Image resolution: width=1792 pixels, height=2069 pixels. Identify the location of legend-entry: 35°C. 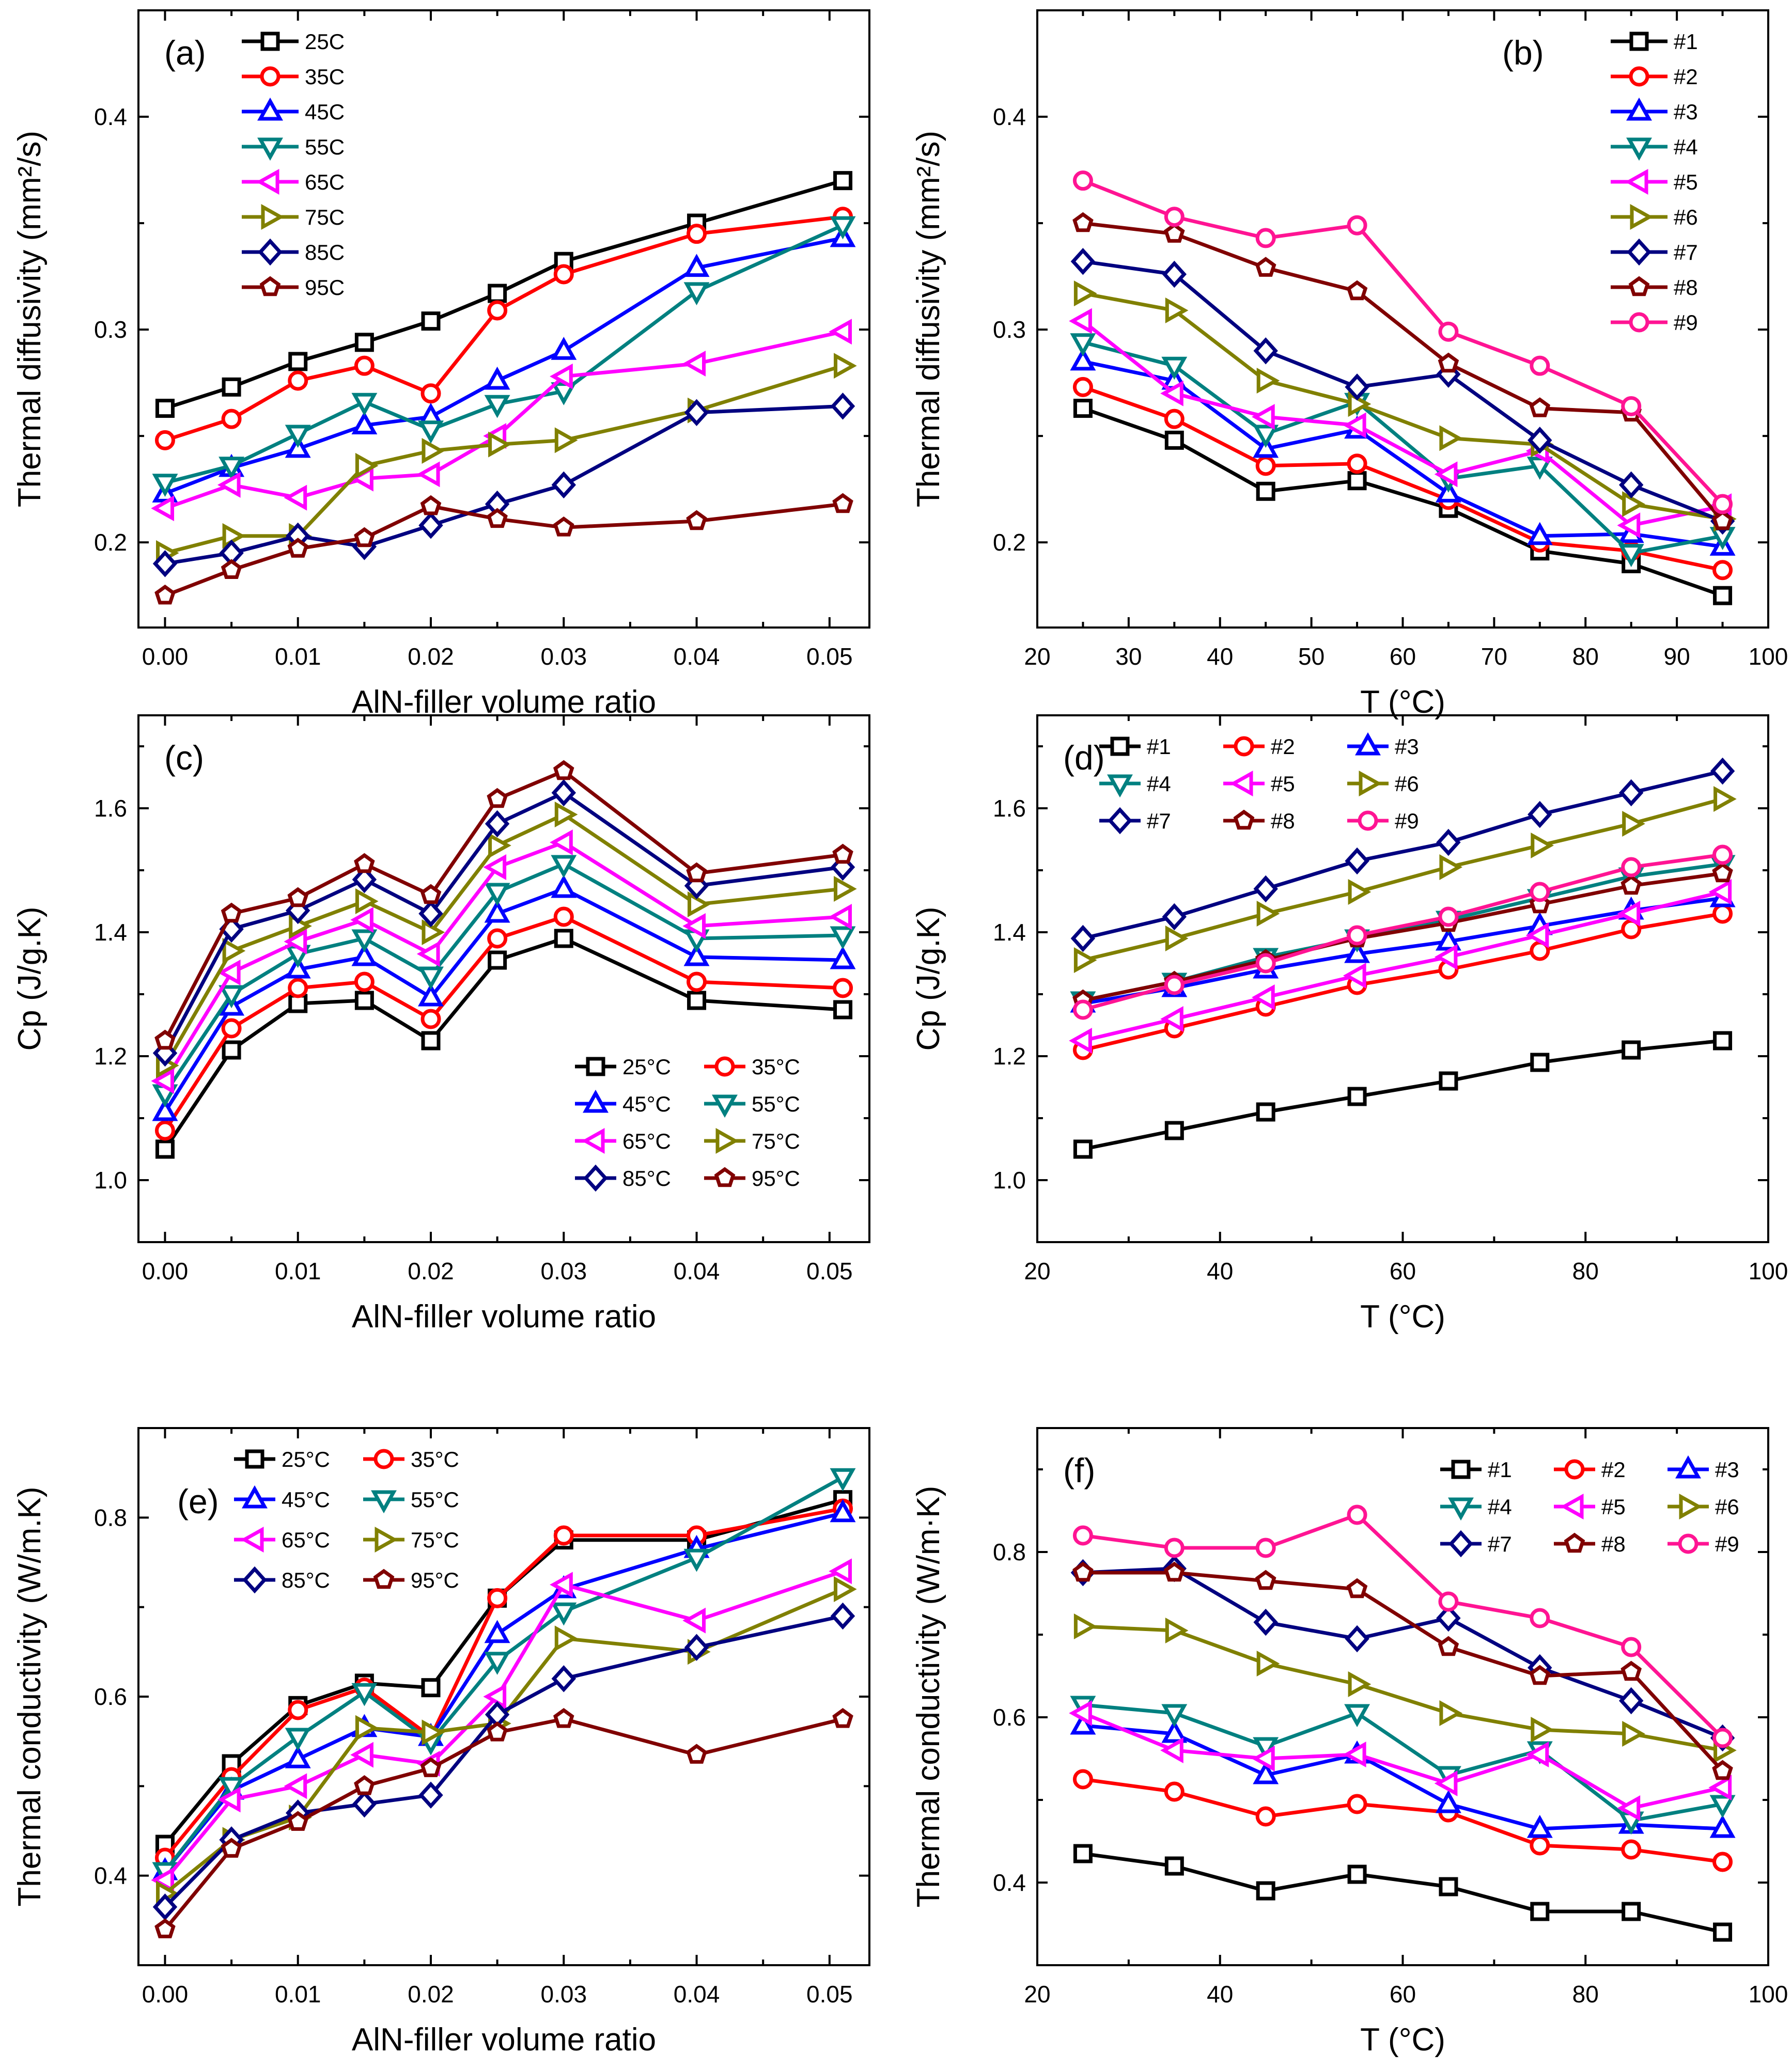
(752, 1067).